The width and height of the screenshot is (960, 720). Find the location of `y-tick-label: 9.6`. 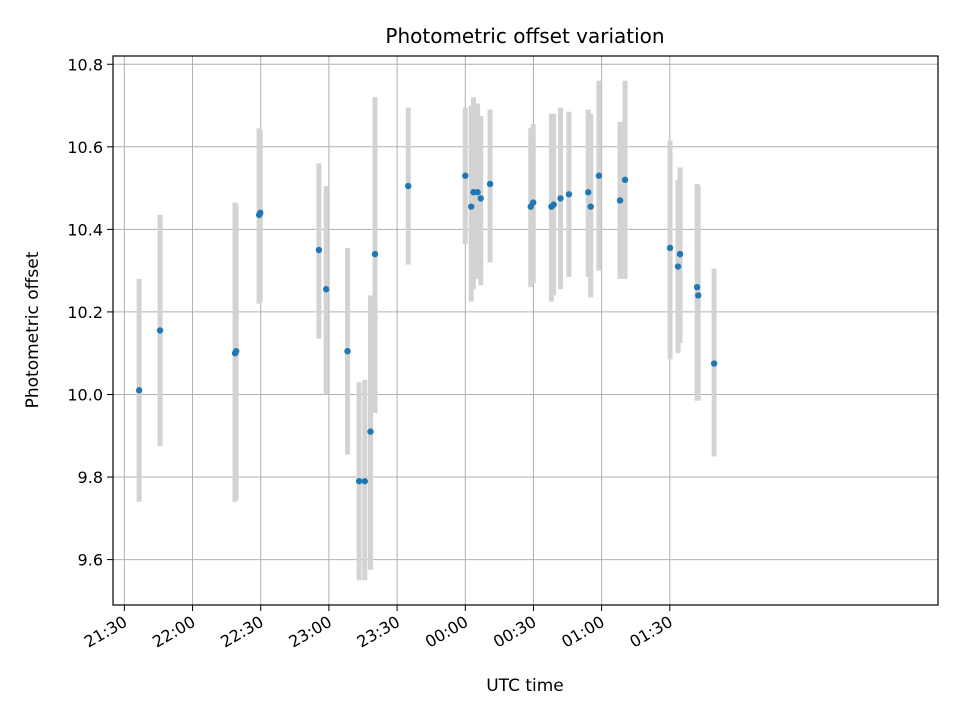

y-tick-label: 9.6 is located at coordinates (90, 560).